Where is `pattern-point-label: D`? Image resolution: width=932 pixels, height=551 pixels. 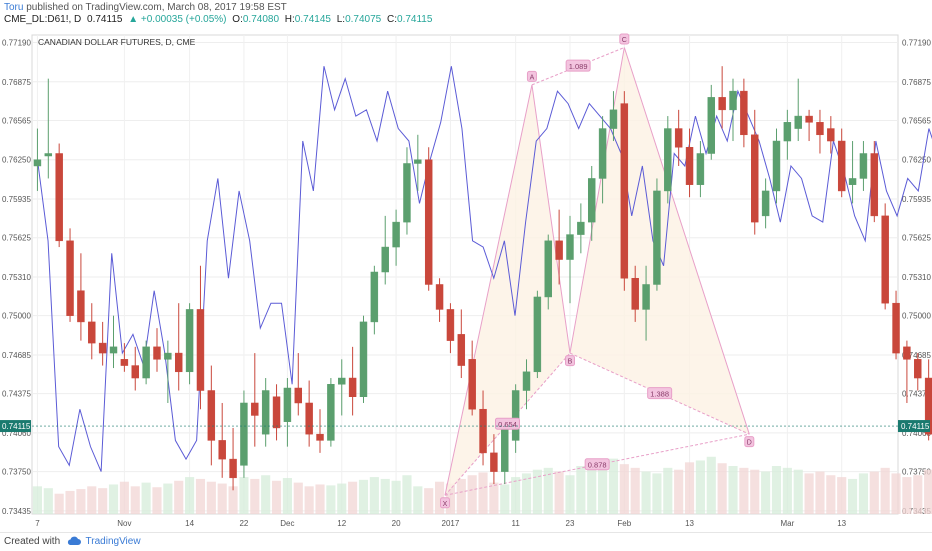 pattern-point-label: D is located at coordinates (749, 443).